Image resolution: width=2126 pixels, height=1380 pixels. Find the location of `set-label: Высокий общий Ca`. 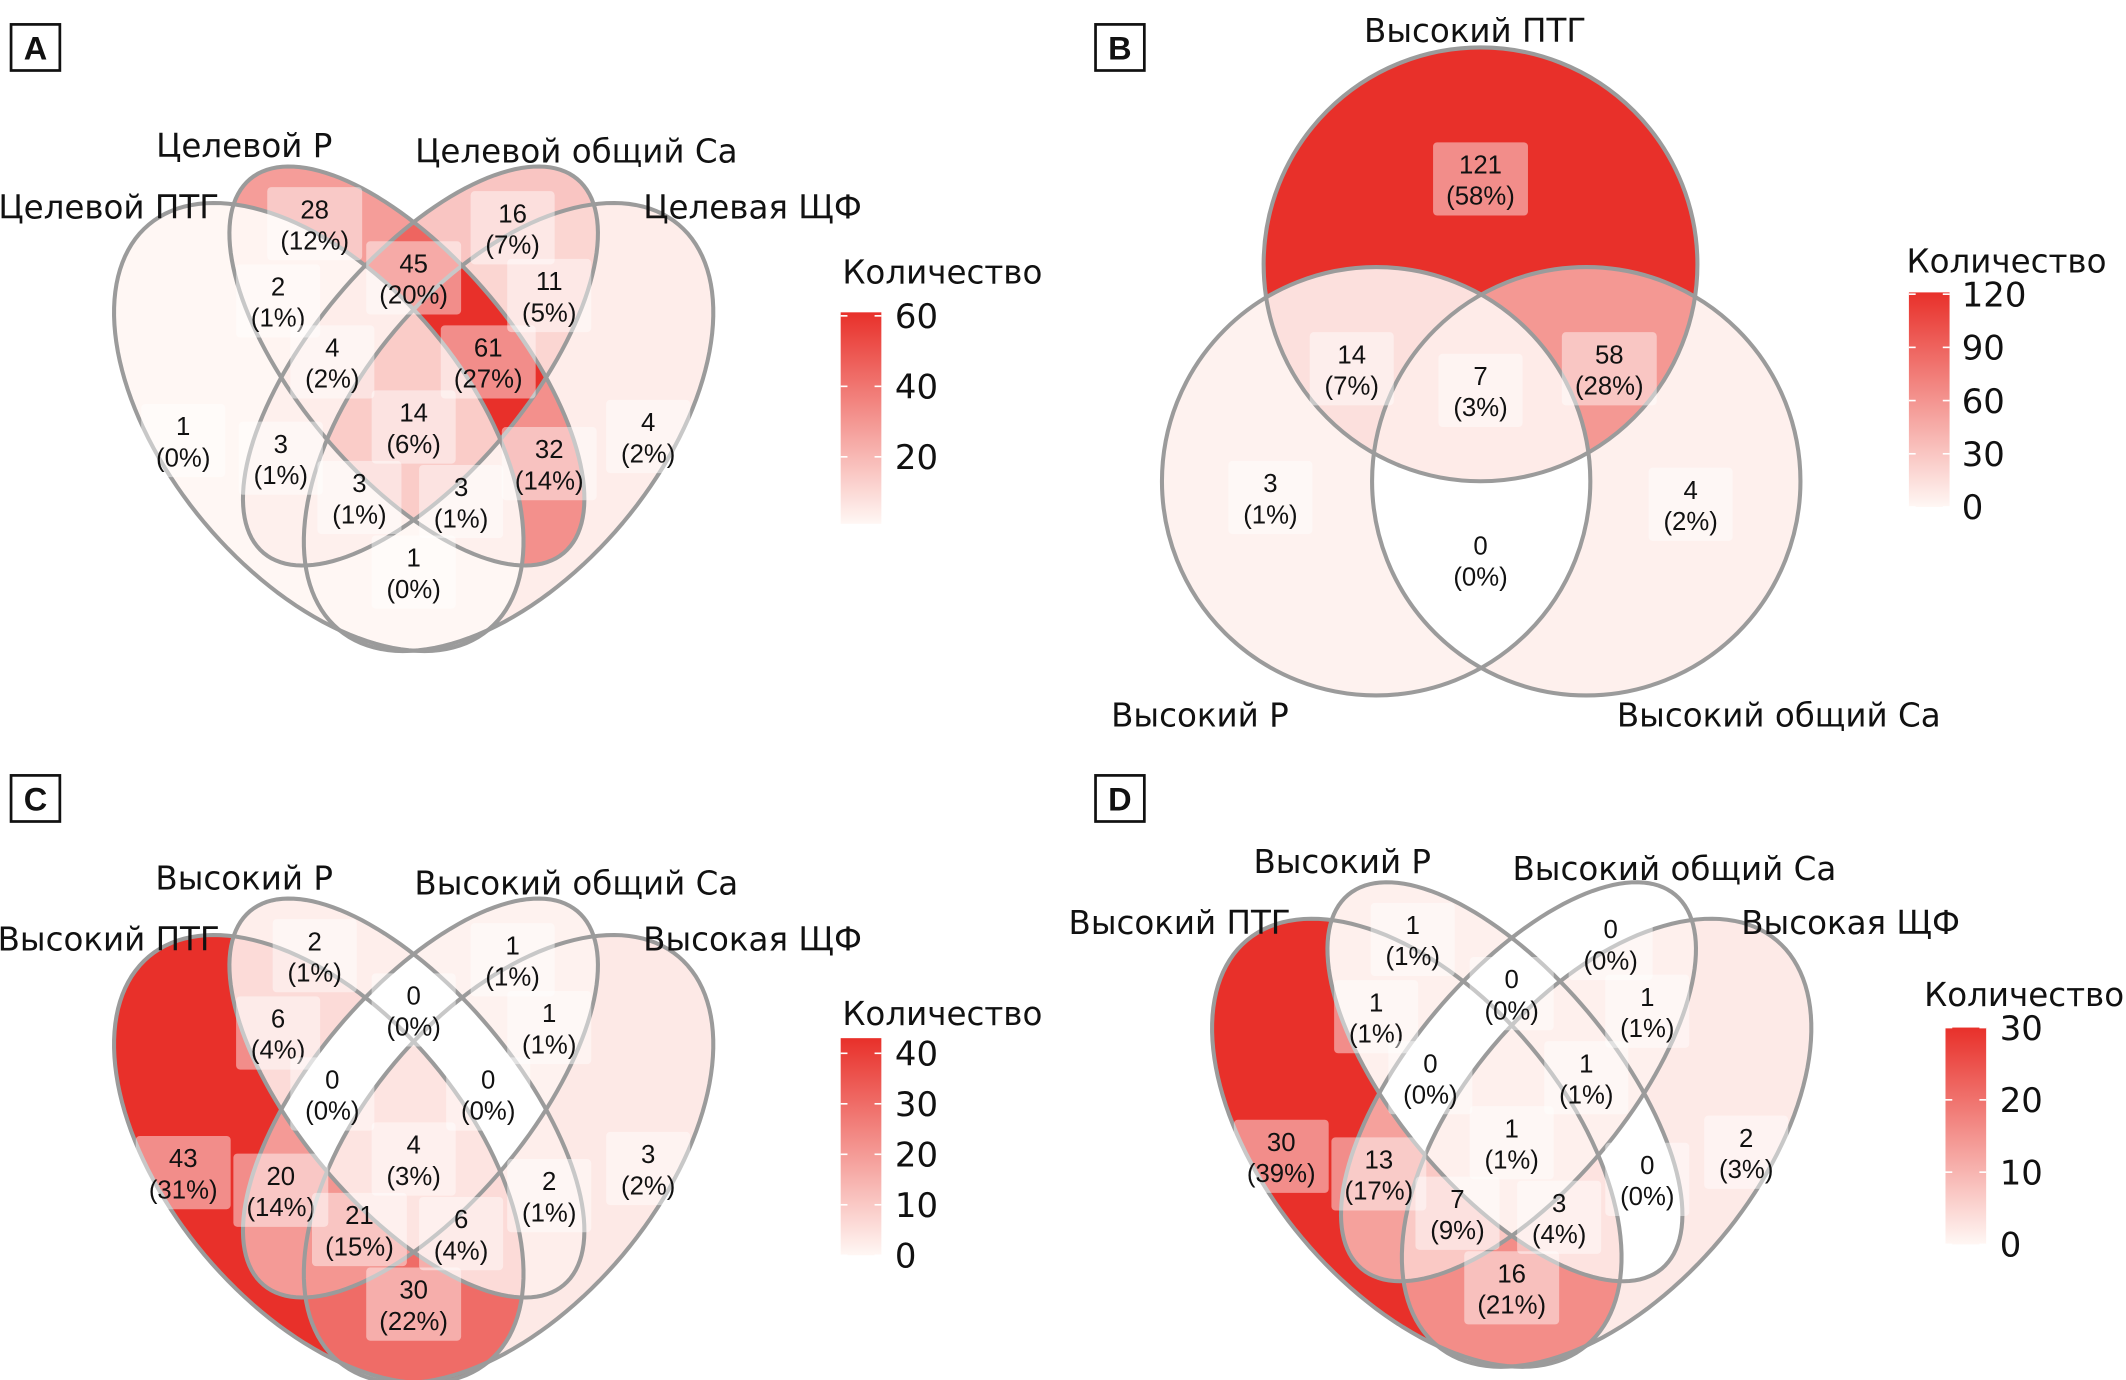

set-label: Высокий общий Ca is located at coordinates (1779, 716).